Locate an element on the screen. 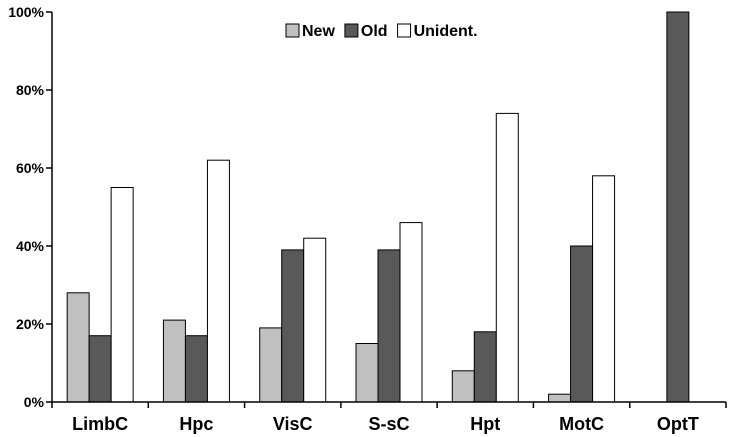 This screenshot has height=437, width=736. legend-swatch-unident is located at coordinates (404, 30).